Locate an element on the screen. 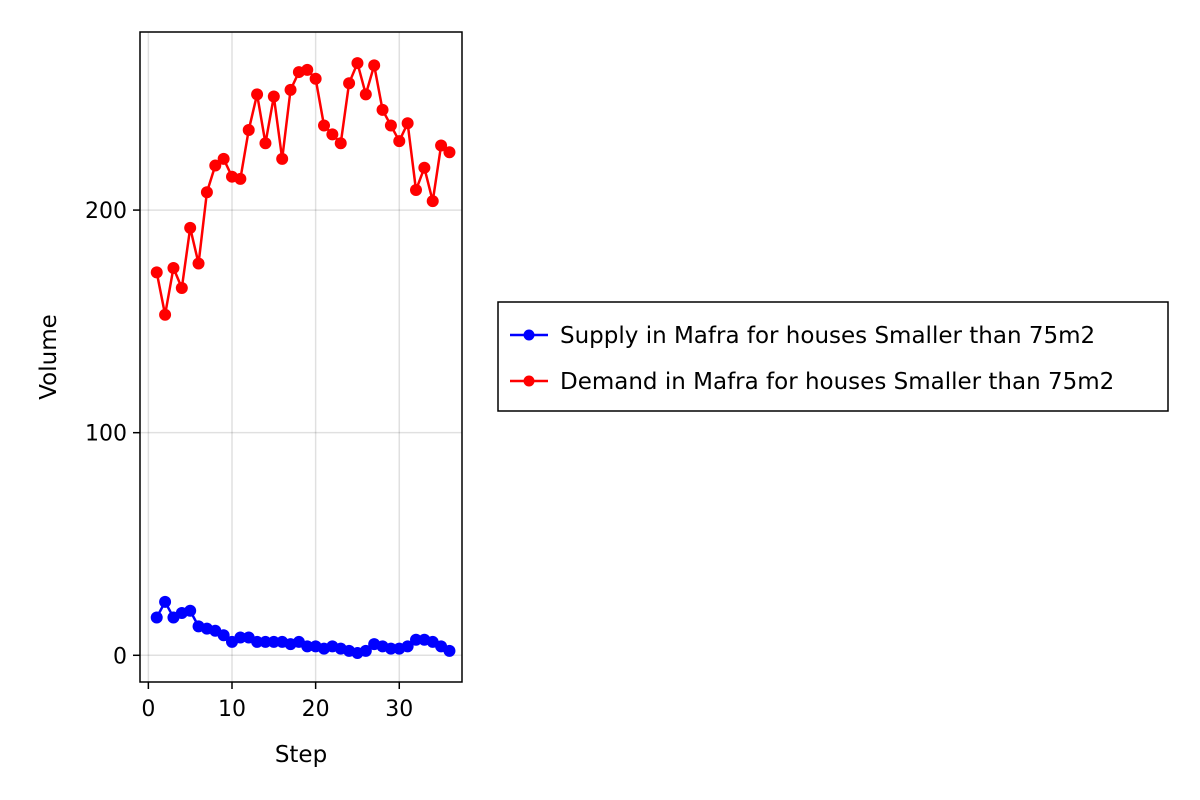 The width and height of the screenshot is (1200, 800). x-axis-label: Step is located at coordinates (301, 755).